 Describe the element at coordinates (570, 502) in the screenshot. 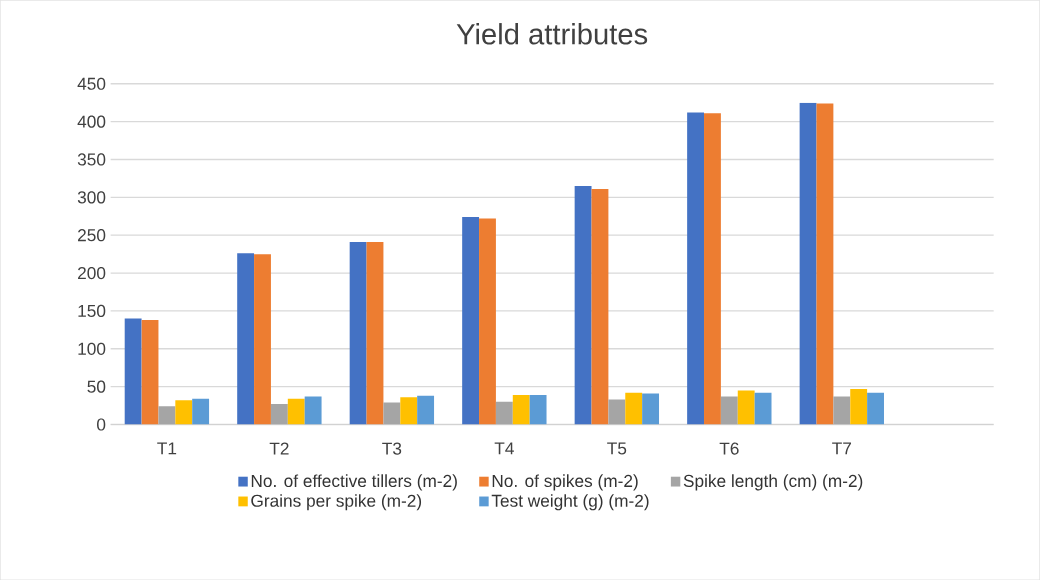

I see `legend-label: Test weight (g) (m-2)` at that location.